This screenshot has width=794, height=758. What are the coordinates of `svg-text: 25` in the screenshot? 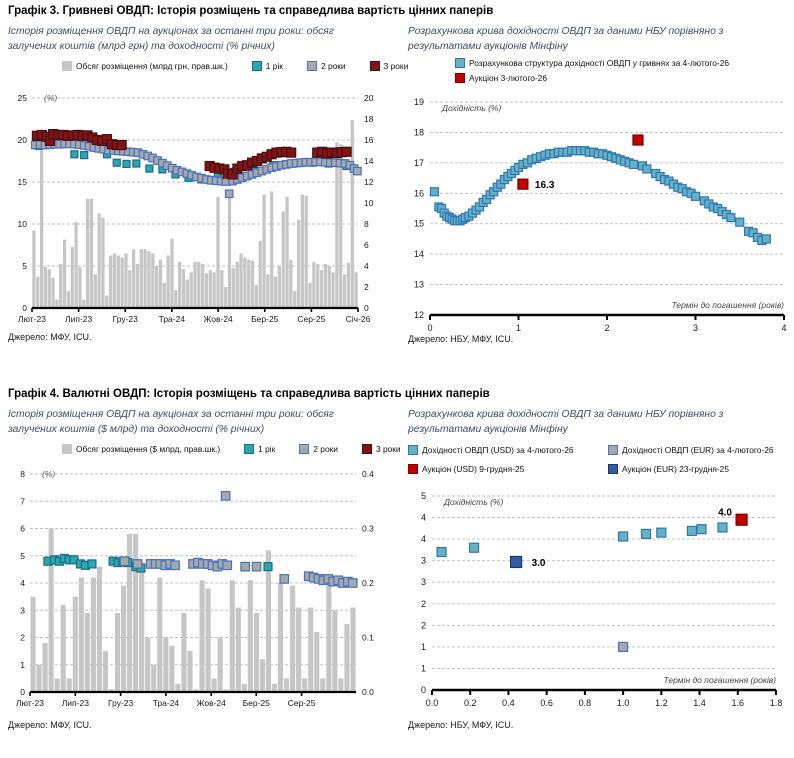 It's located at (23, 98).